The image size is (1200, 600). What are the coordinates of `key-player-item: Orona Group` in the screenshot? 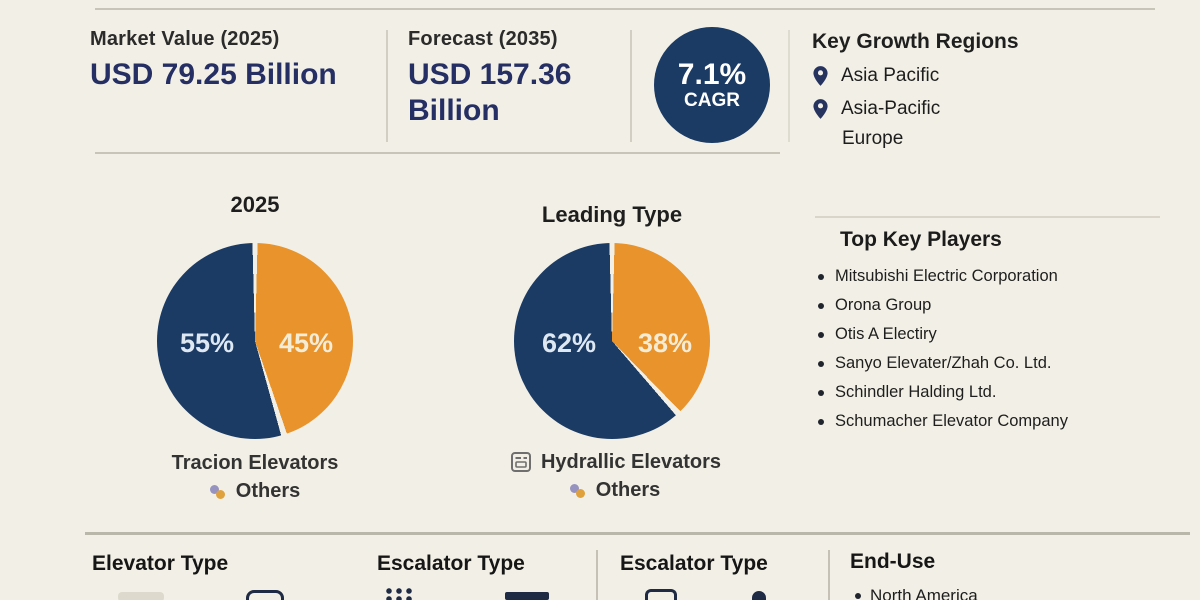 It's located at (1005, 305).